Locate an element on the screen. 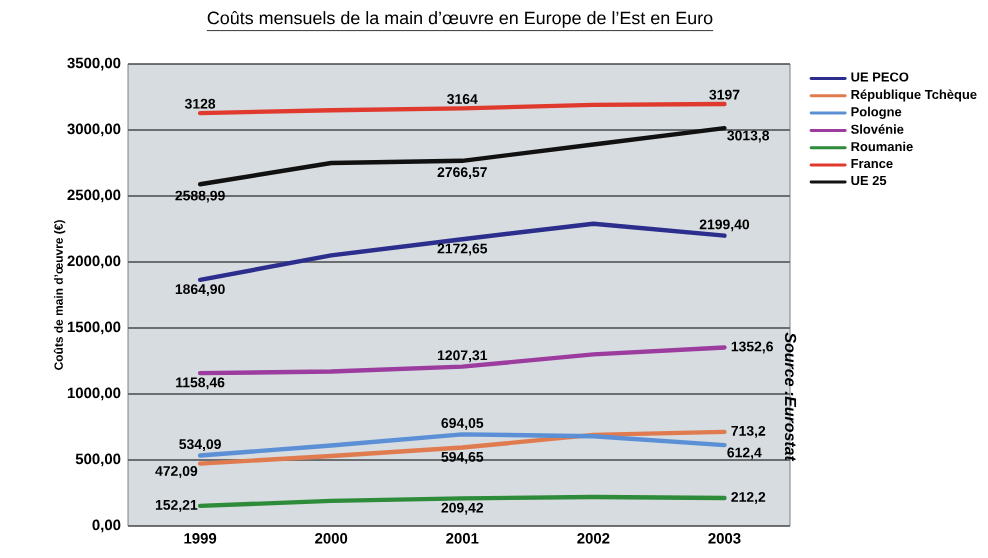  chart-title: Coûts mensuels de la main d’œuvre en Europe de l’Est en Euro is located at coordinates (460, 19).